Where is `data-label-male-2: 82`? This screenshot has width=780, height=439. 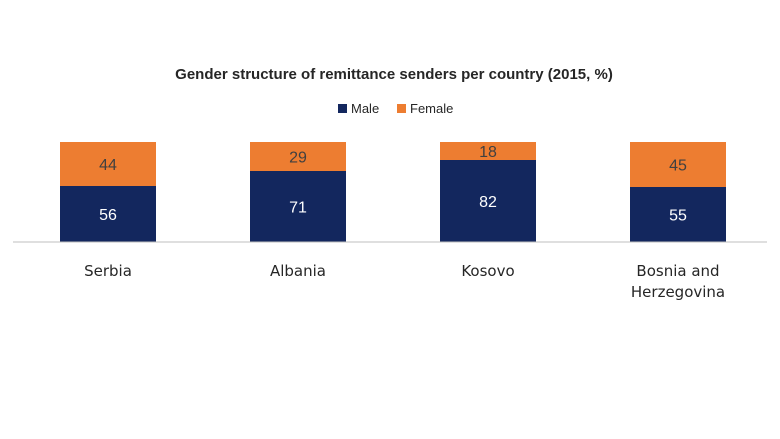
data-label-male-2: 82 is located at coordinates (488, 202).